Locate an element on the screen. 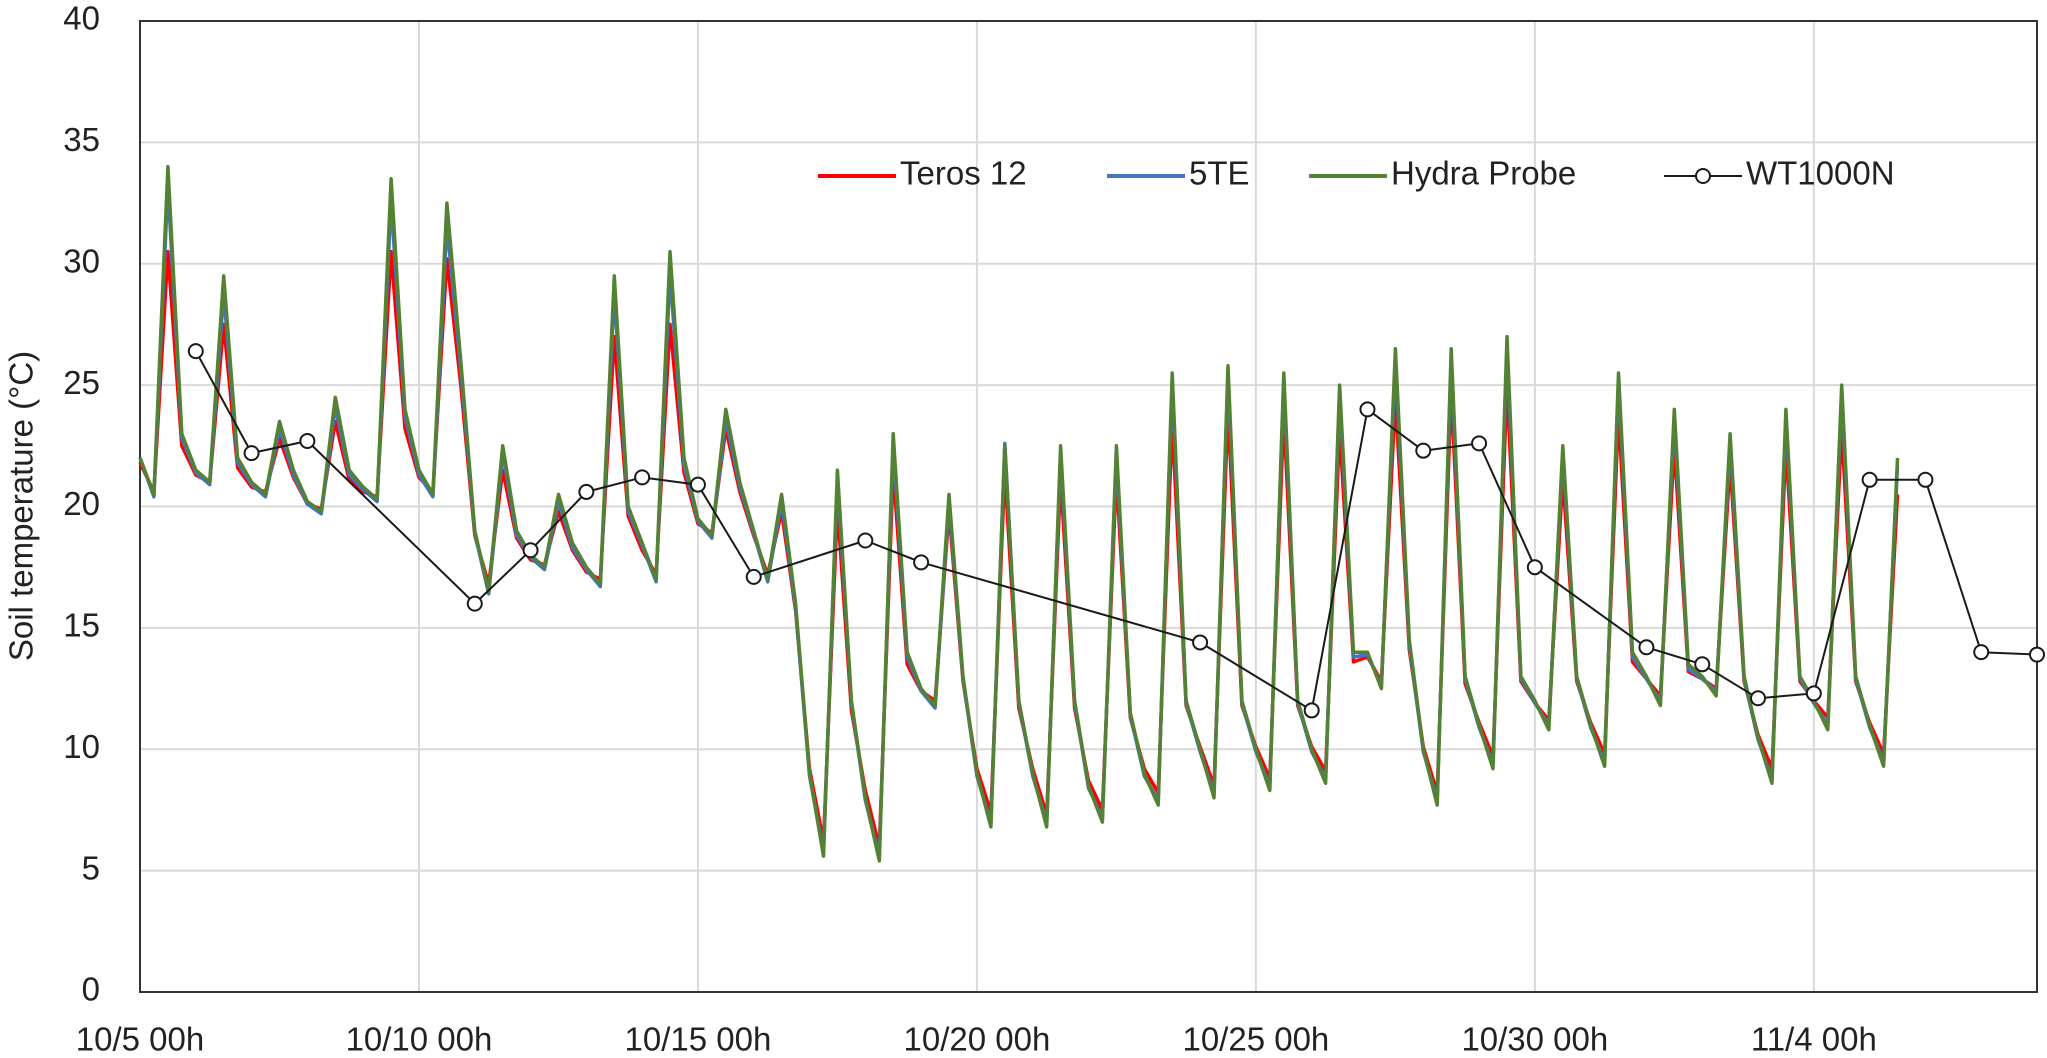 This screenshot has width=2047, height=1058. y-tick-label: 15 is located at coordinates (81, 625).